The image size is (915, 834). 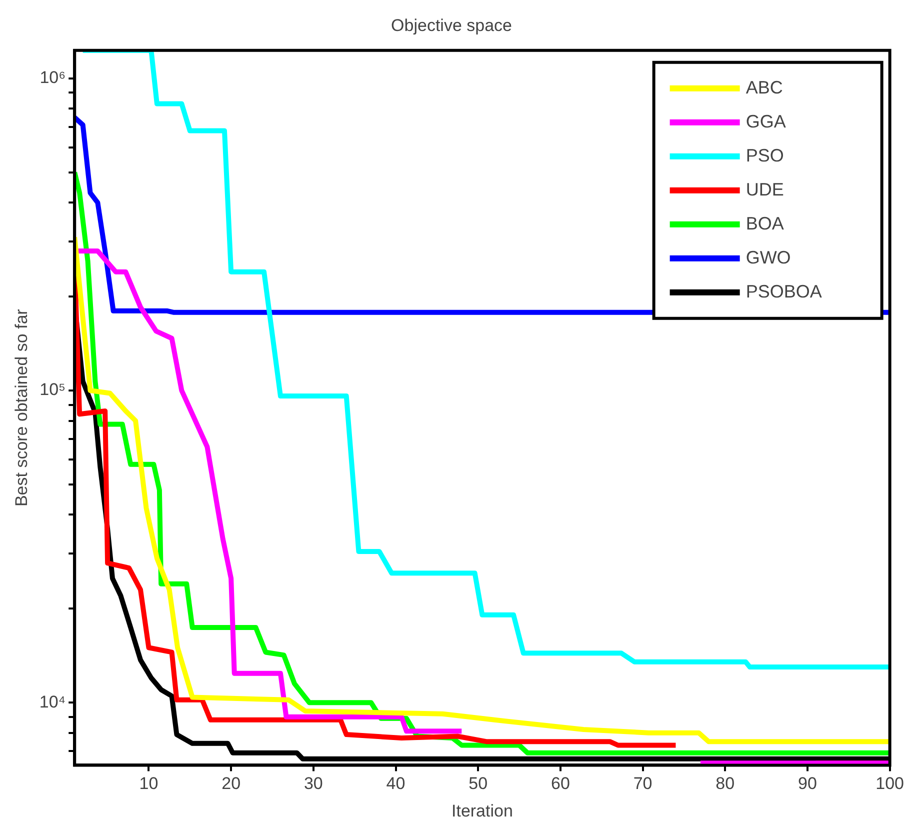 I want to click on x-tick-label: 100, so click(x=890, y=784).